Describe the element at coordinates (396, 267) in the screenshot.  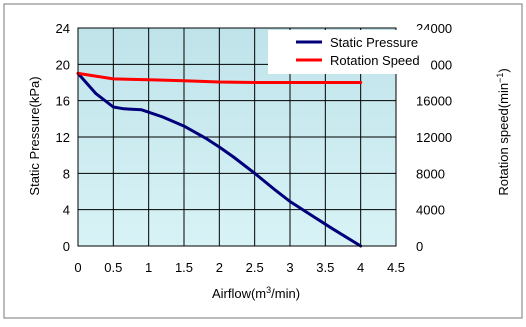
I see `x-tick-label: 4.5` at that location.